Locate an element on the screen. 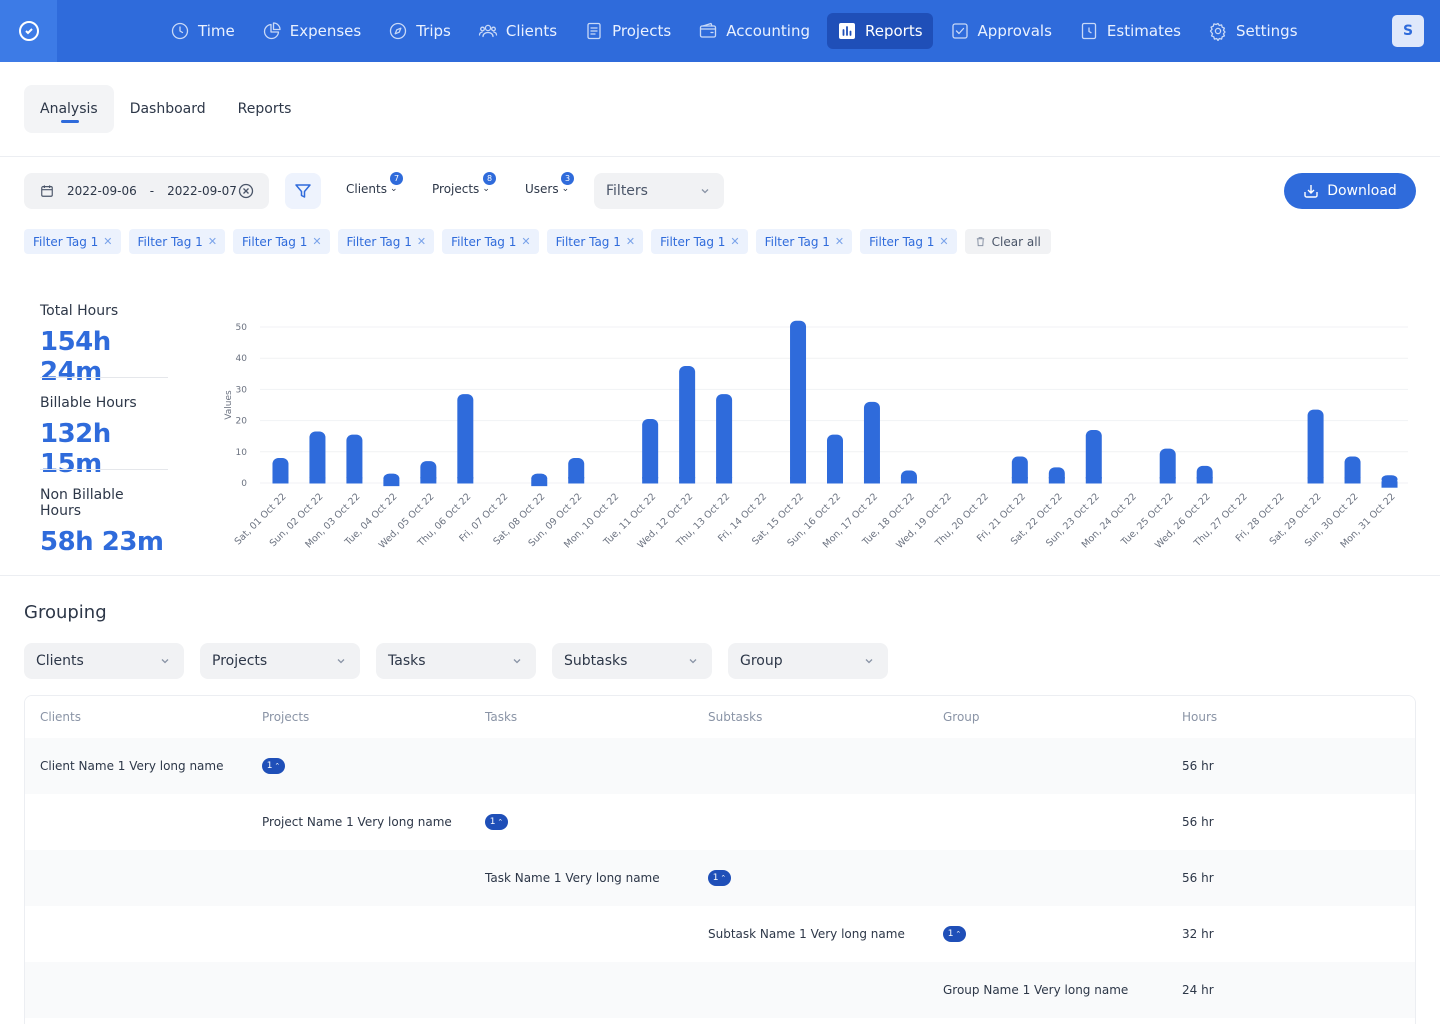 The width and height of the screenshot is (1440, 1024). users-dropdown-label: Users is located at coordinates (542, 189).